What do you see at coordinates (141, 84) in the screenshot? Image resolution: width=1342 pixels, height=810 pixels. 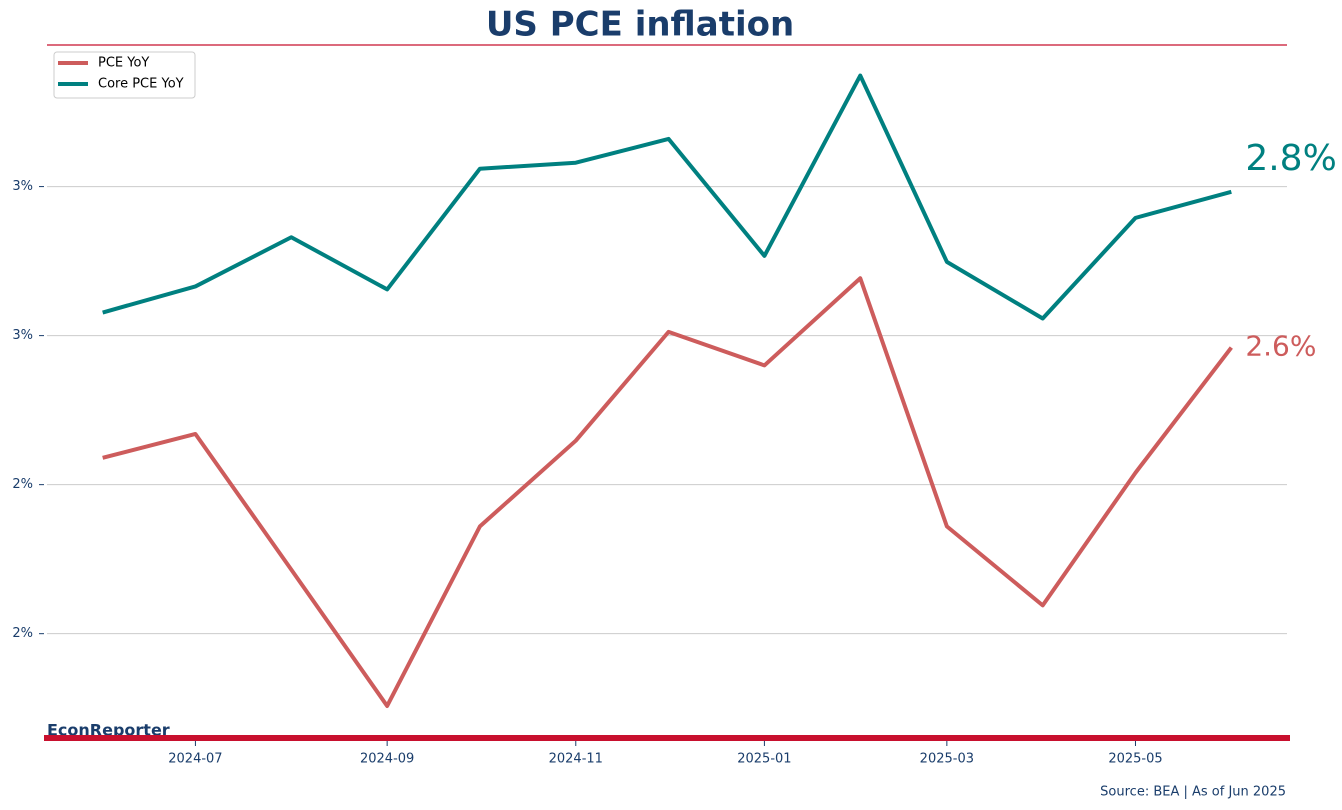 I see `legend-label: Core PCE YoY` at bounding box center [141, 84].